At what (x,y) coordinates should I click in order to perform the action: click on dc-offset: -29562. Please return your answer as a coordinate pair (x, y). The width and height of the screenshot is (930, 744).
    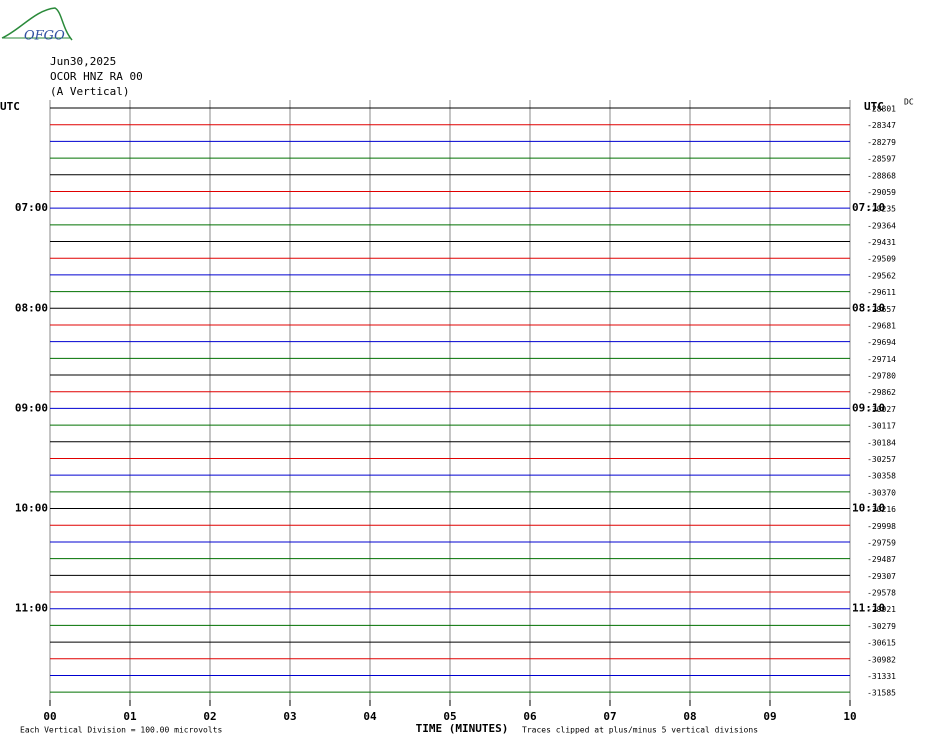
    Looking at the image, I should click on (881, 275).